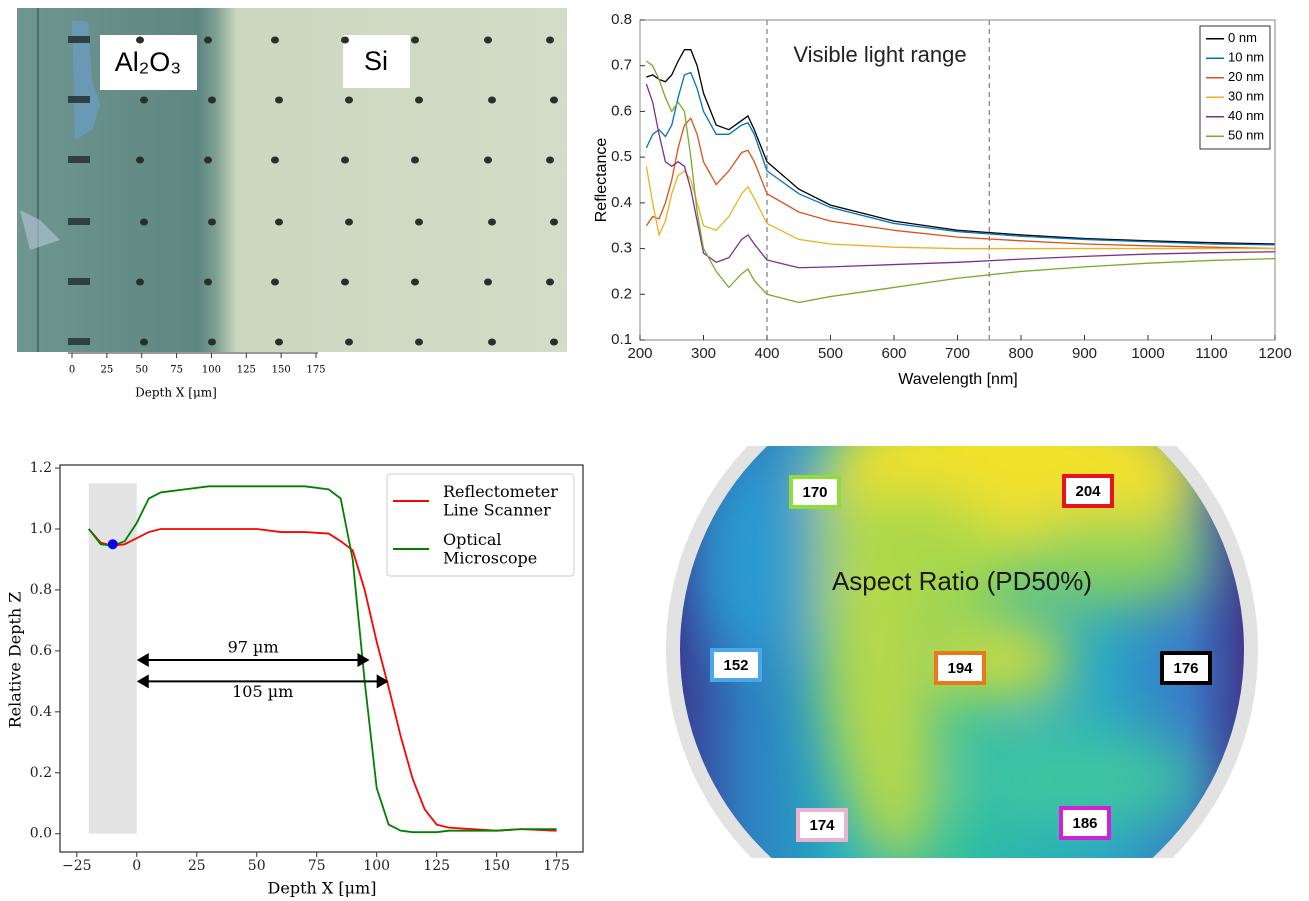 The image size is (1309, 901). Describe the element at coordinates (72, 370) in the screenshot. I see `x-tick-label: 0` at that location.